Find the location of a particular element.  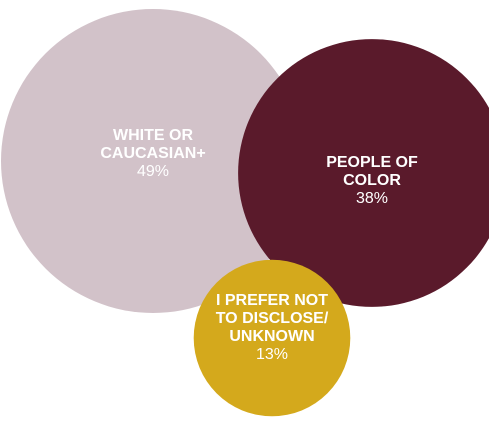

bubble-white-or-caucasian-label-line-2: CAUCASIAN+ is located at coordinates (152, 153).